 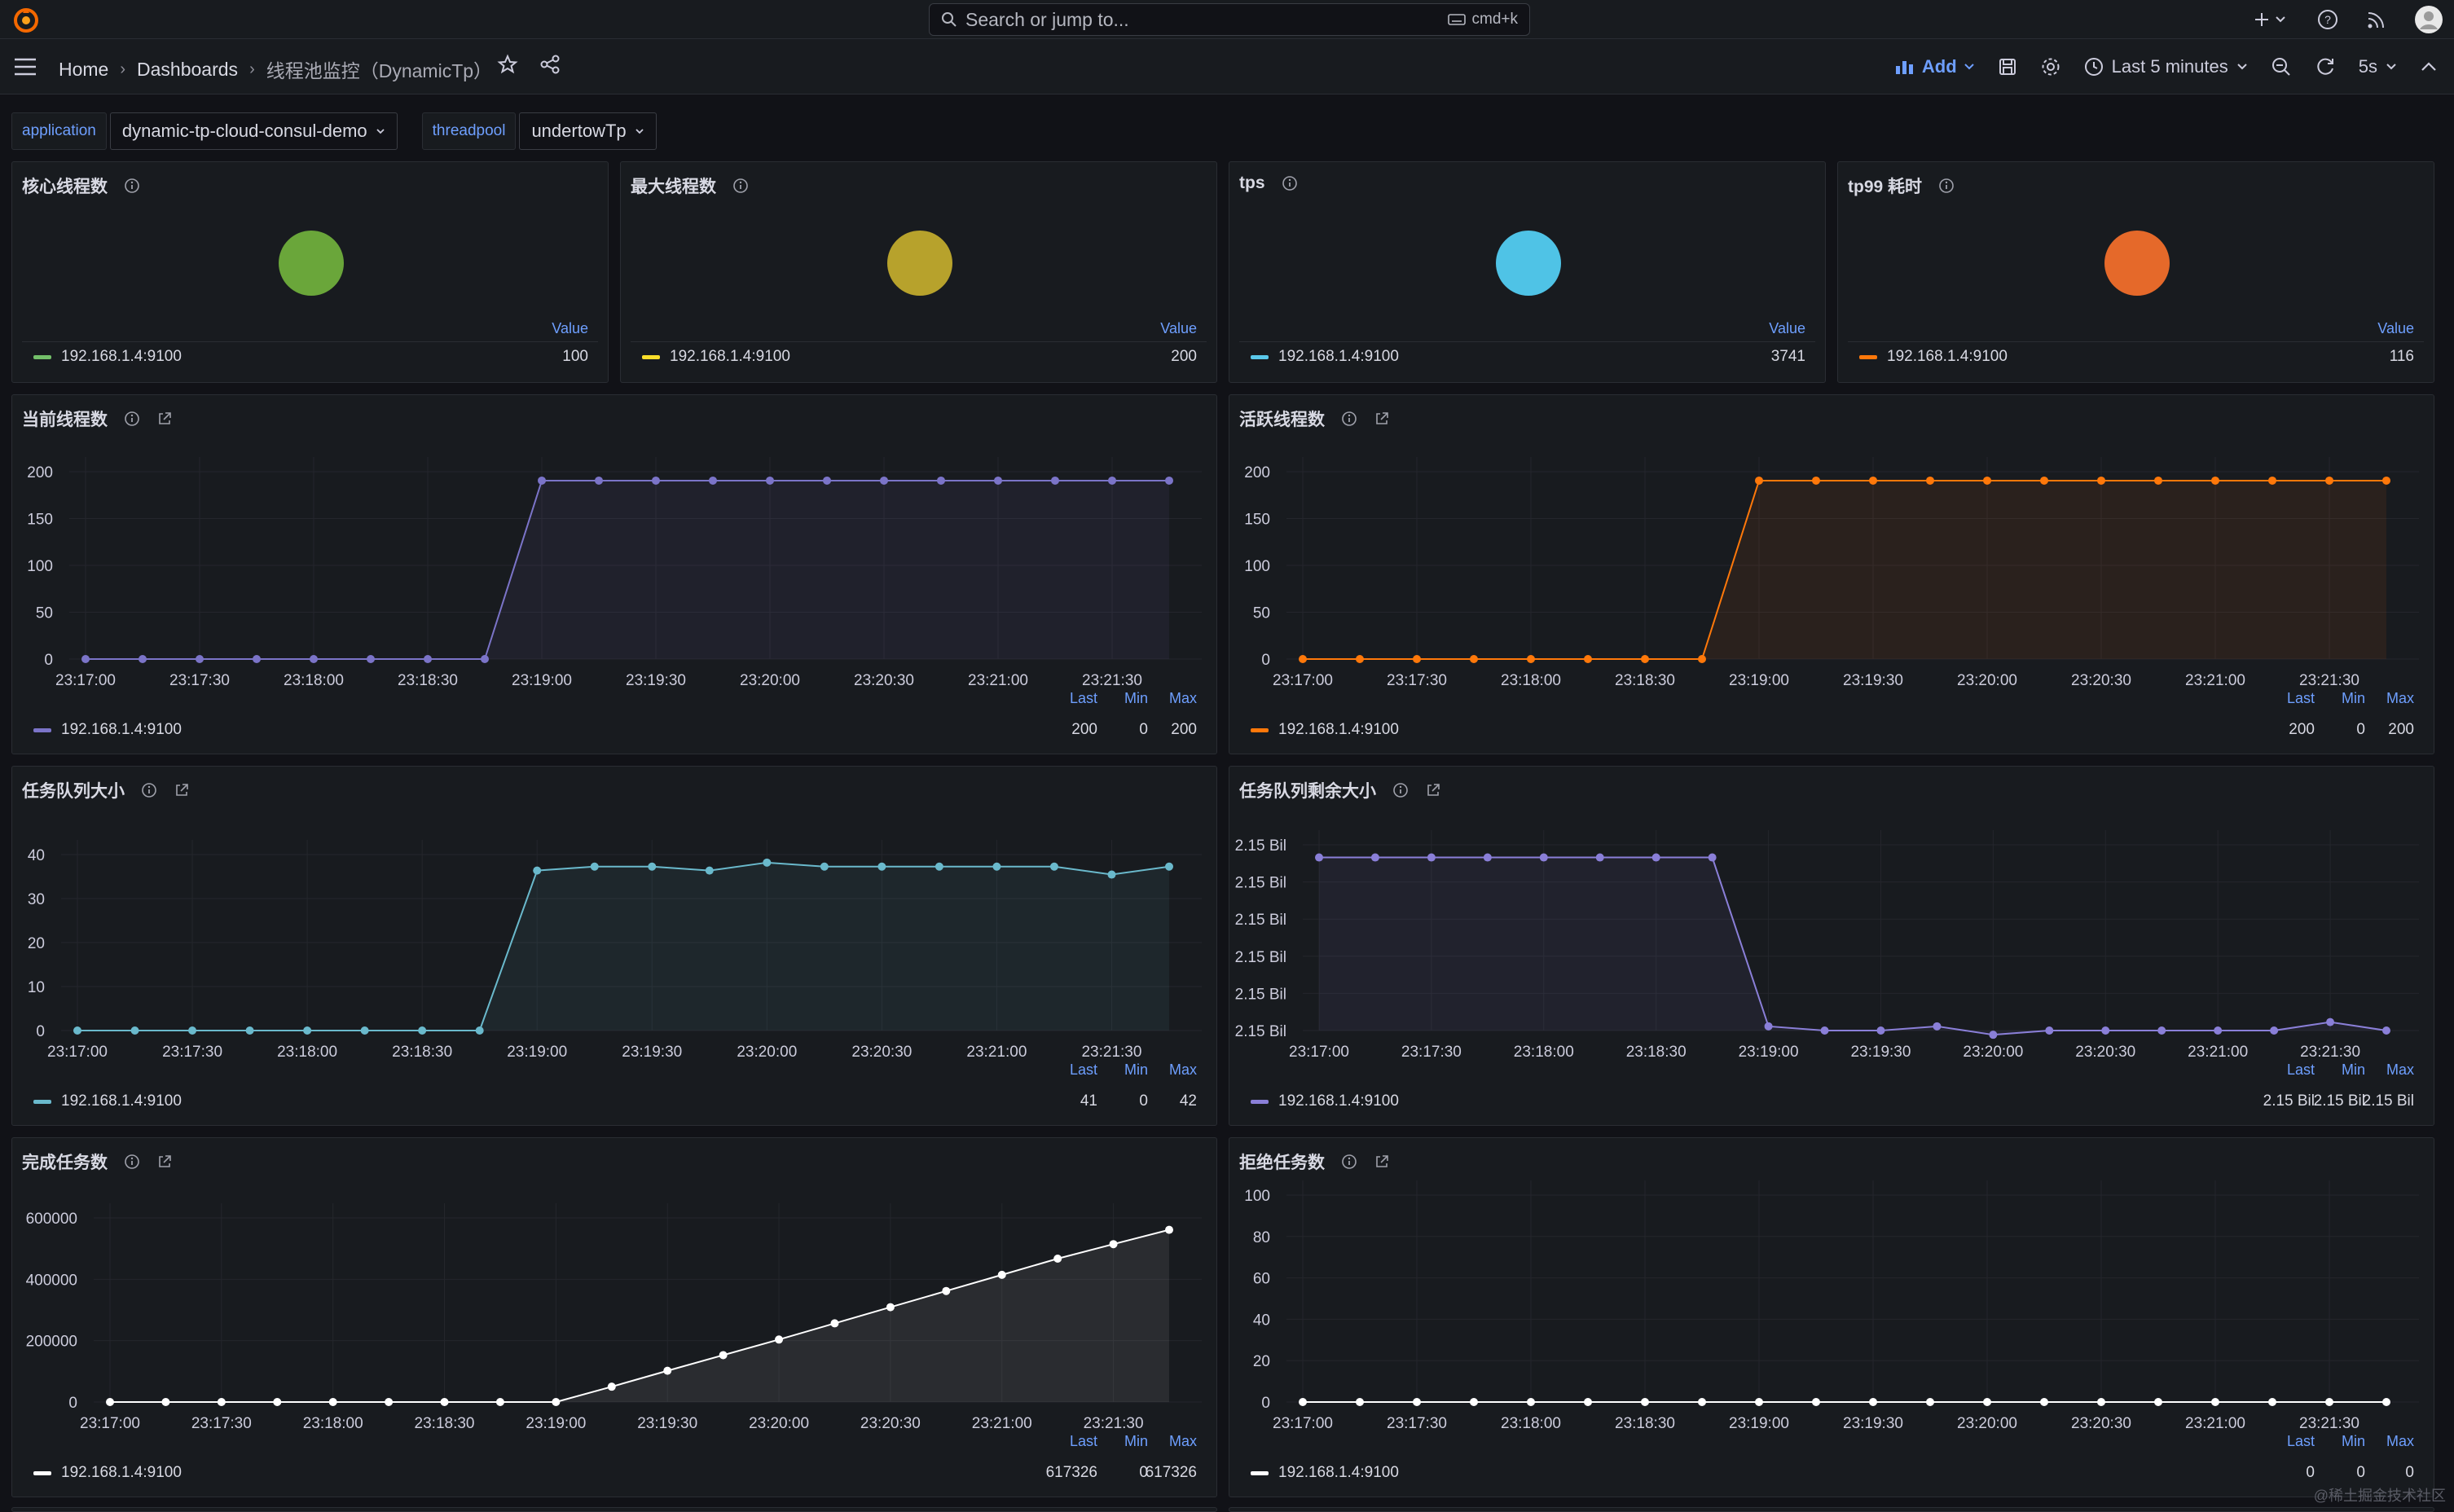 I want to click on application-select: dynamic-tp-cloud-consul-demo, so click(x=253, y=131).